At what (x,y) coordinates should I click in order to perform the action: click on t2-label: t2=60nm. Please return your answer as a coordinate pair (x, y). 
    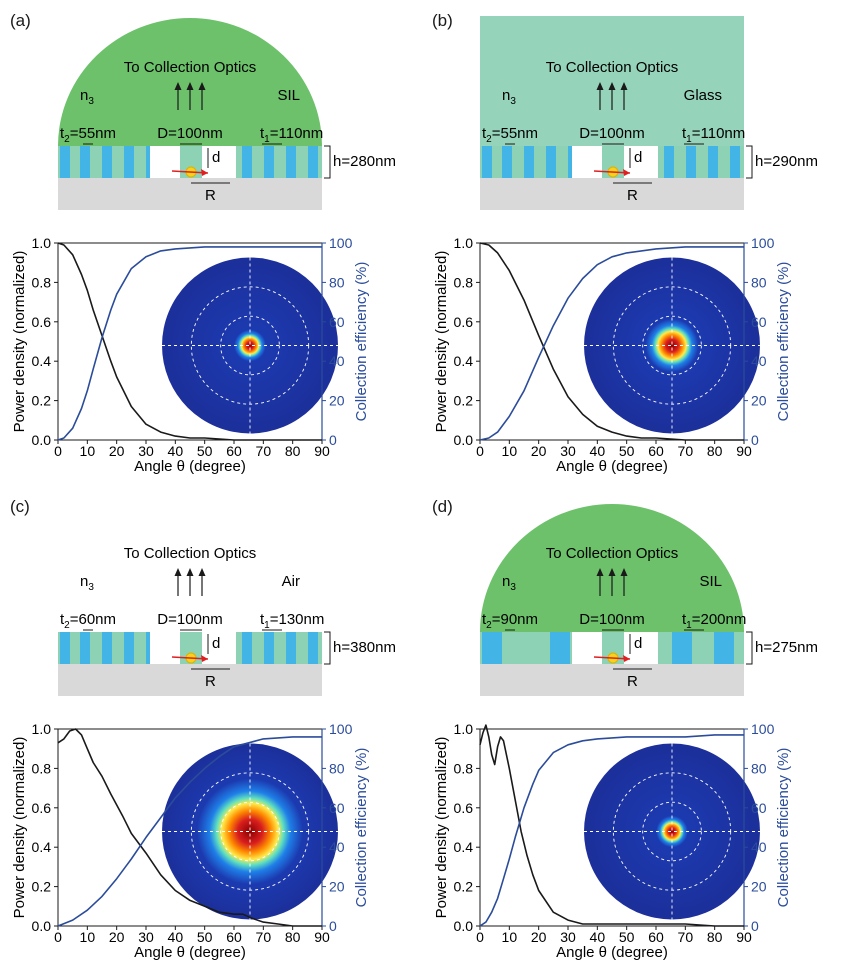
    Looking at the image, I should click on (88, 621).